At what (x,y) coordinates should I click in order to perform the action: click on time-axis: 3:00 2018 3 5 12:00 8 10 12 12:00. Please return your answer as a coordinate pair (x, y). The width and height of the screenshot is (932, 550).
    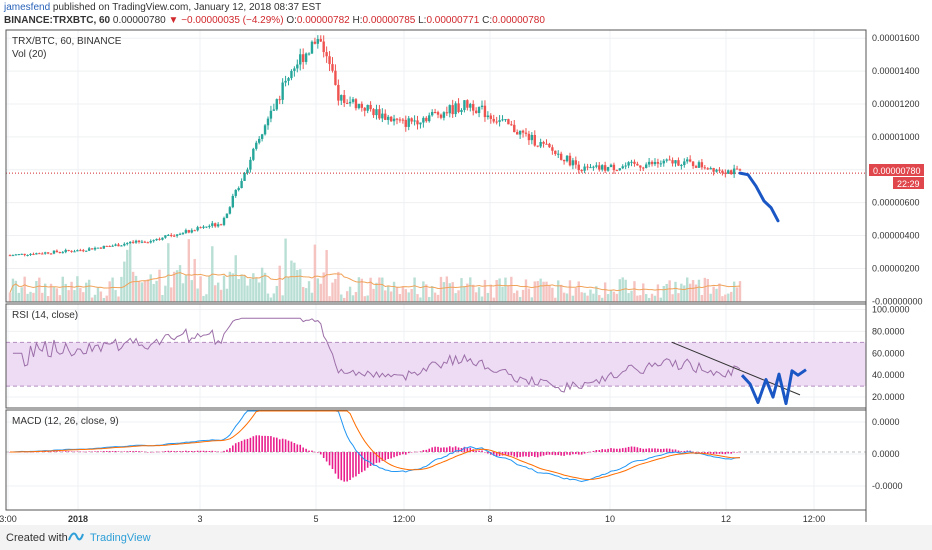
    Looking at the image, I should click on (412, 519).